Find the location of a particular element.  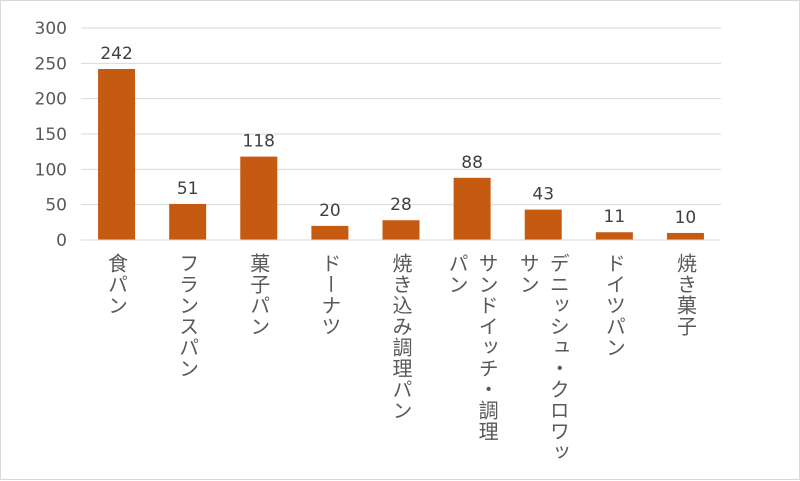

y-tick-label: 150 is located at coordinates (51, 135).